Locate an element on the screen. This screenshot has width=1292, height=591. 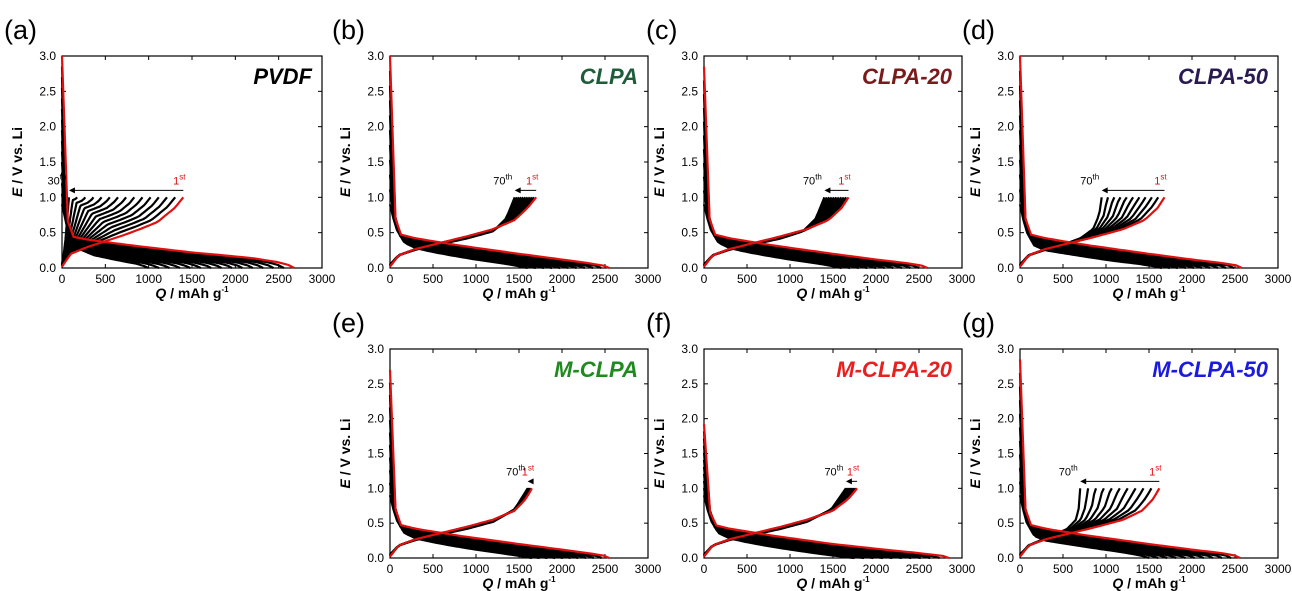
panel-letter: (g) is located at coordinates (978, 323).